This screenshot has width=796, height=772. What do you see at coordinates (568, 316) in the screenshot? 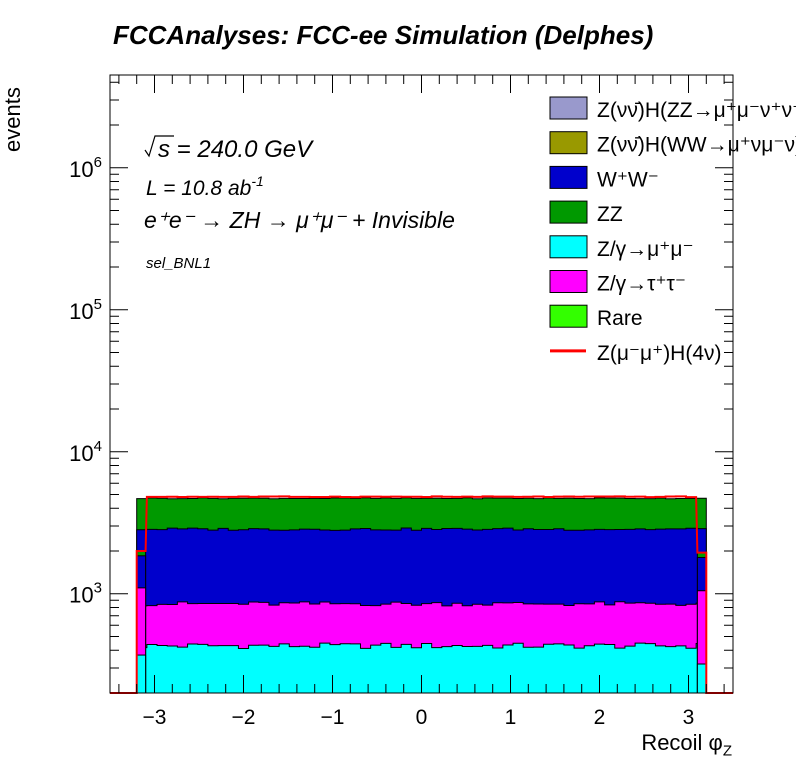
I see `legend-swatch-rare` at bounding box center [568, 316].